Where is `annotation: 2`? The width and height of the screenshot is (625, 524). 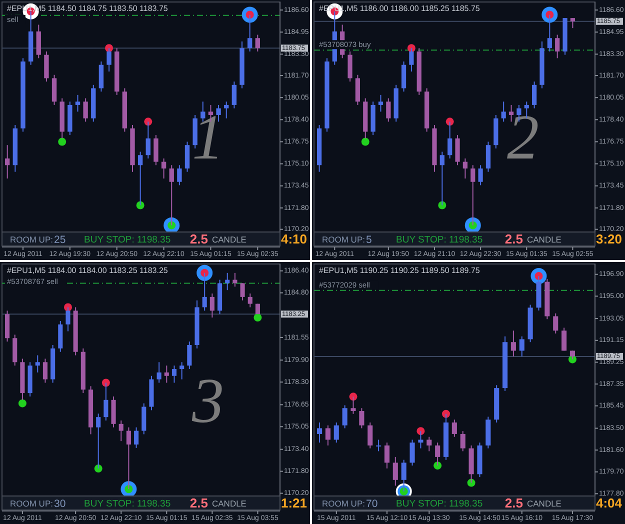 annotation: 2 is located at coordinates (523, 136).